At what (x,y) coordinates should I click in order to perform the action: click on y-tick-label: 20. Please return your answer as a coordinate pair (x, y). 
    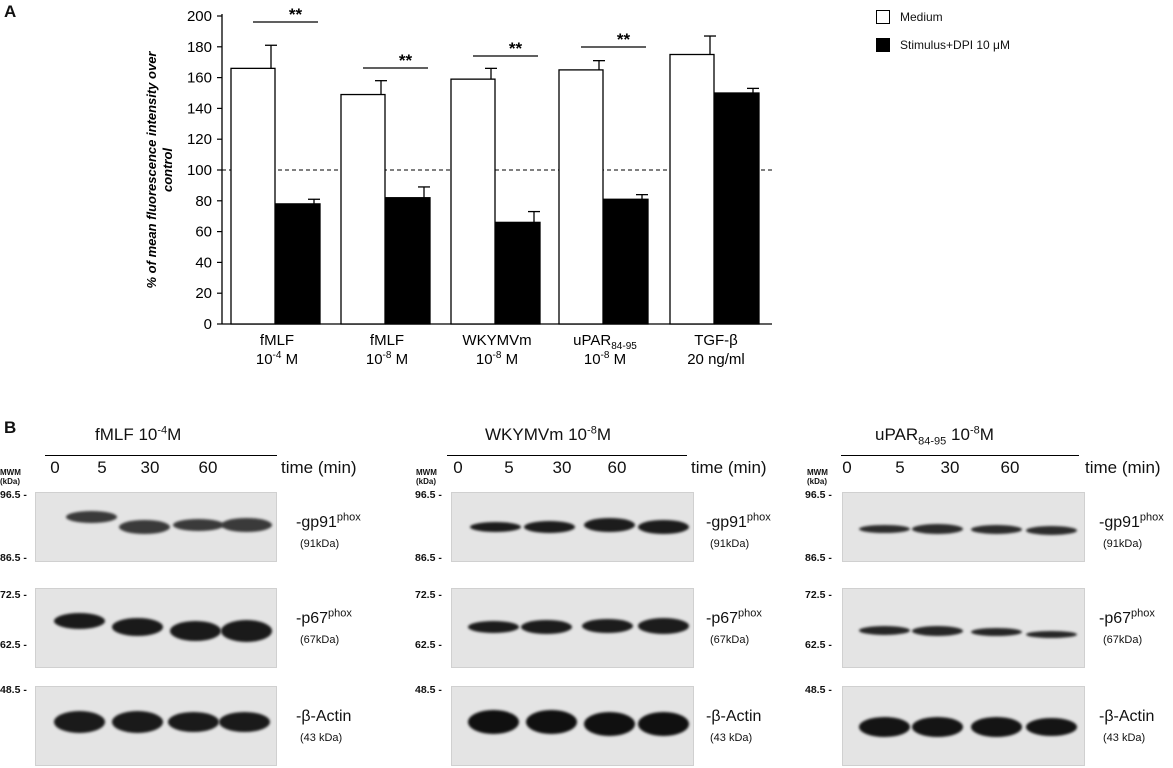
    Looking at the image, I should click on (203, 293).